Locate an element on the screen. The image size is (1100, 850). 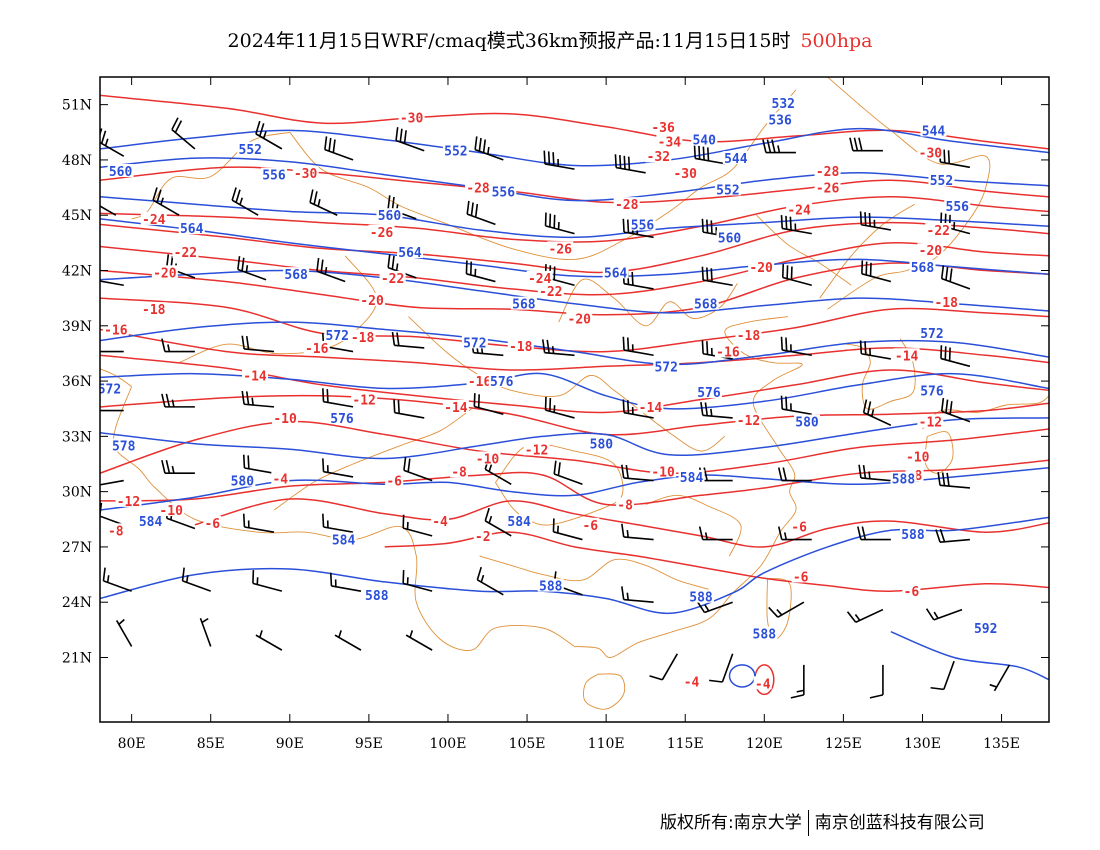
temperature-label: -4 is located at coordinates (440, 522).